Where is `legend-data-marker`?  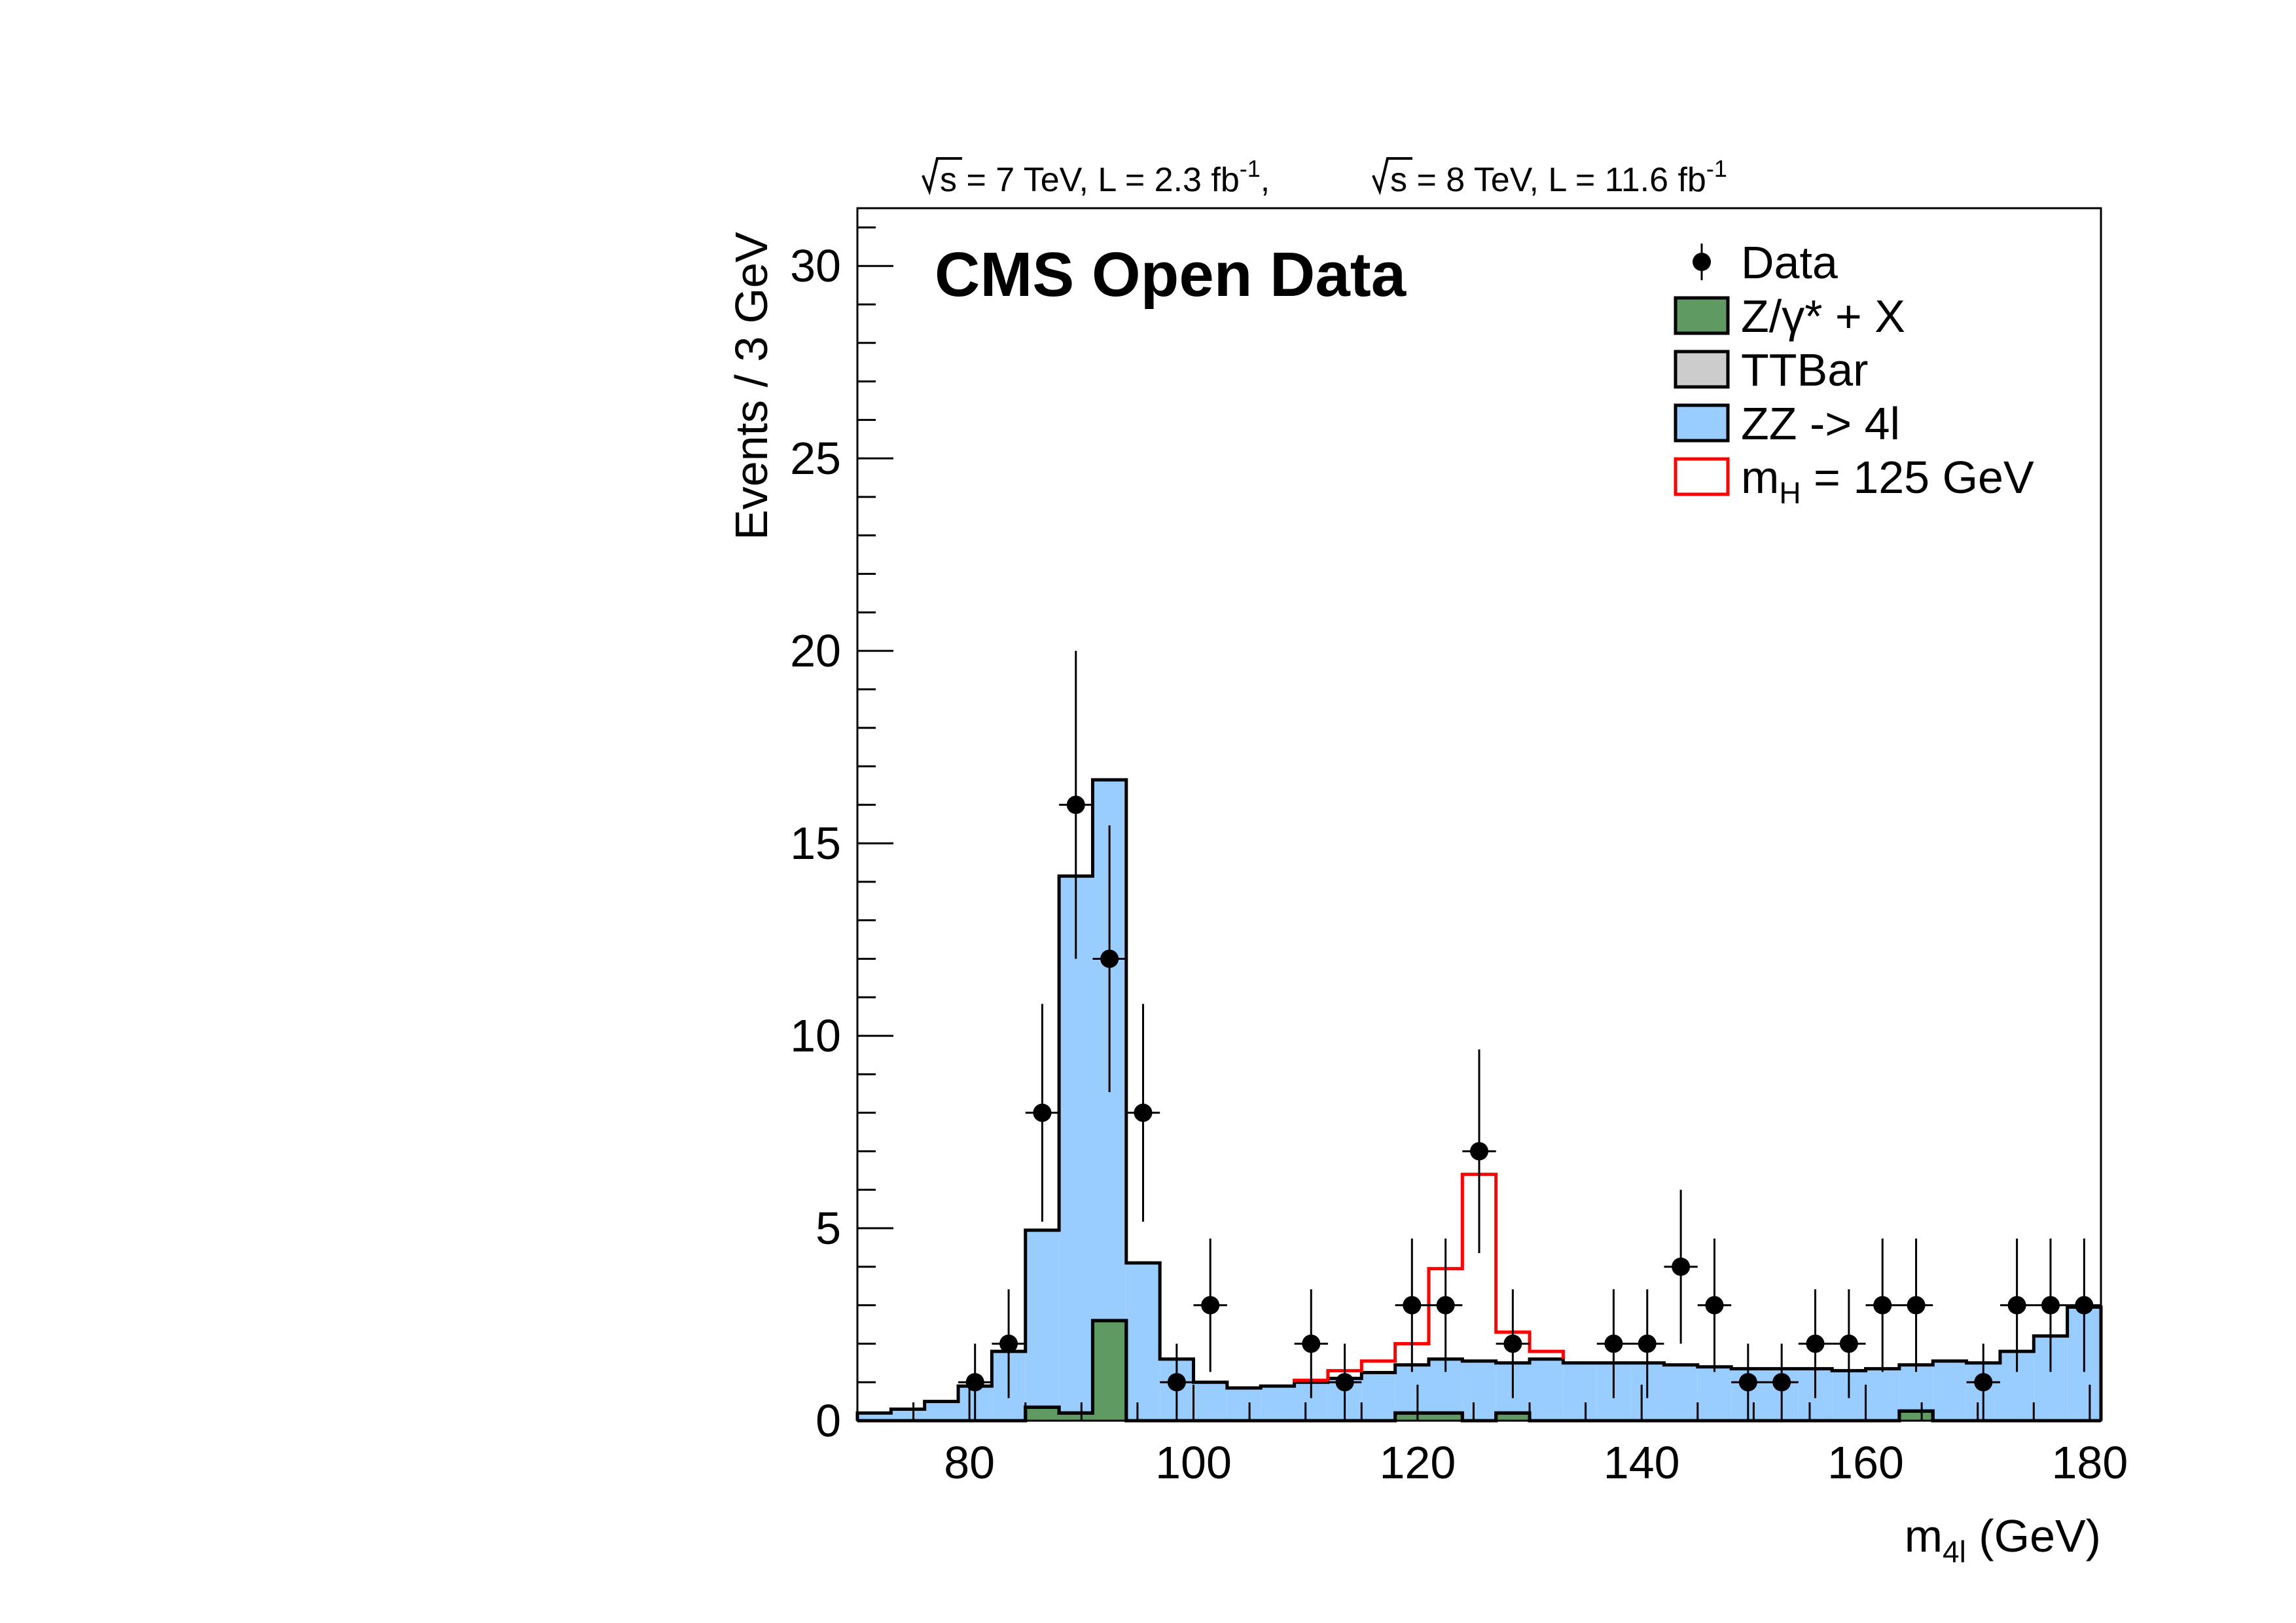
legend-data-marker is located at coordinates (1702, 262).